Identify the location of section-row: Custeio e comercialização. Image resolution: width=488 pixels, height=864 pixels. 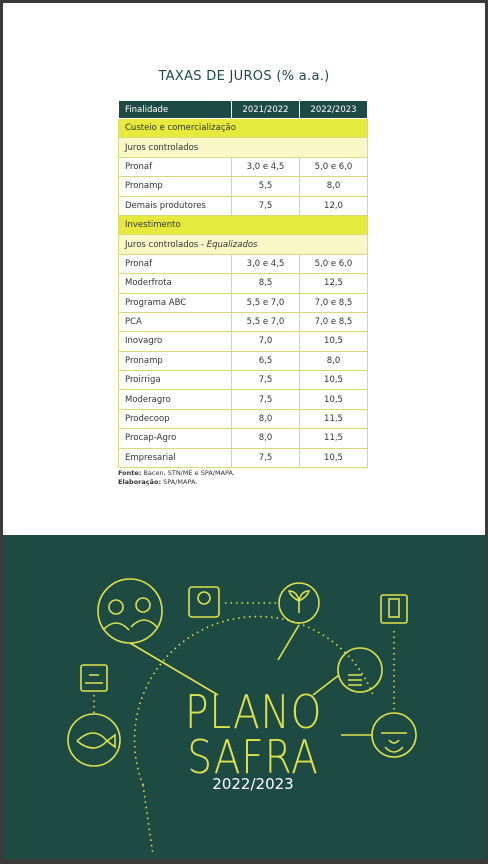
(243, 128).